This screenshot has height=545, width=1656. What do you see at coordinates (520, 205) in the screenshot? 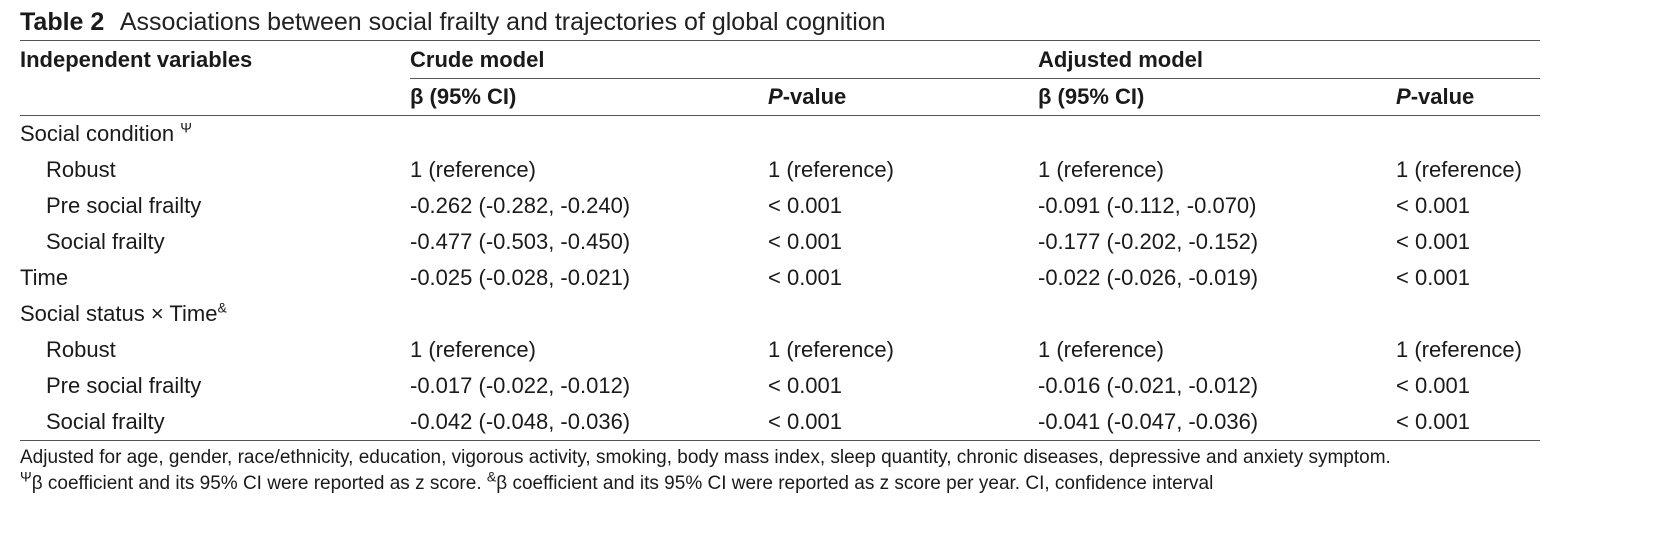
I see `crude-beta-cell: -0.262 (-0.282, -0.240)` at bounding box center [520, 205].